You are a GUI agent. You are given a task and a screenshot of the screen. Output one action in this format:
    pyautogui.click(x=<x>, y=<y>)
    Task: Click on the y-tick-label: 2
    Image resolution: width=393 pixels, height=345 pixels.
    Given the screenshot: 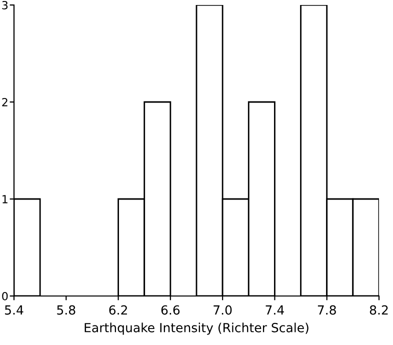 What is the action you would take?
    pyautogui.click(x=5, y=102)
    